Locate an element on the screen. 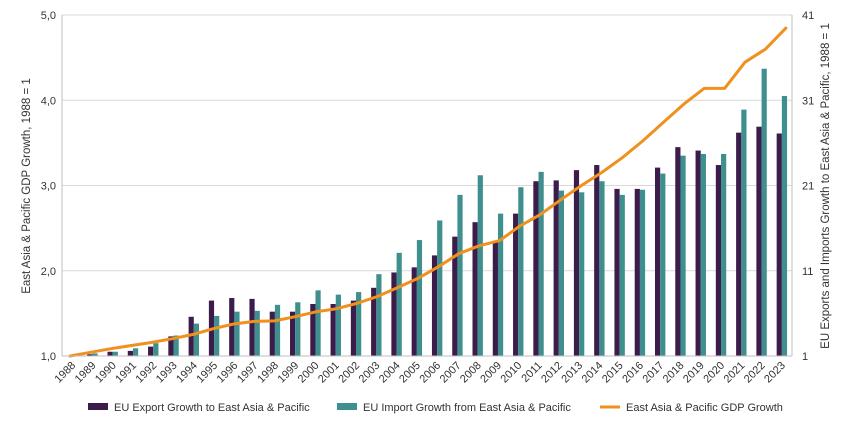  bar-import-2005 is located at coordinates (419, 298).